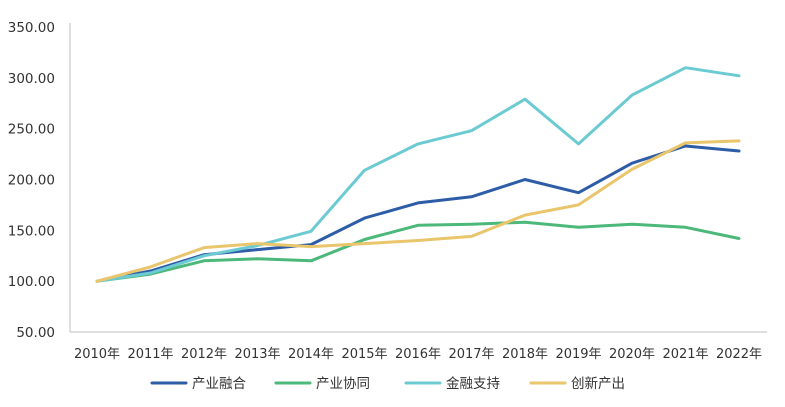 This screenshot has width=785, height=407. Describe the element at coordinates (97, 354) in the screenshot. I see `x-tick-label: 2010年` at that location.